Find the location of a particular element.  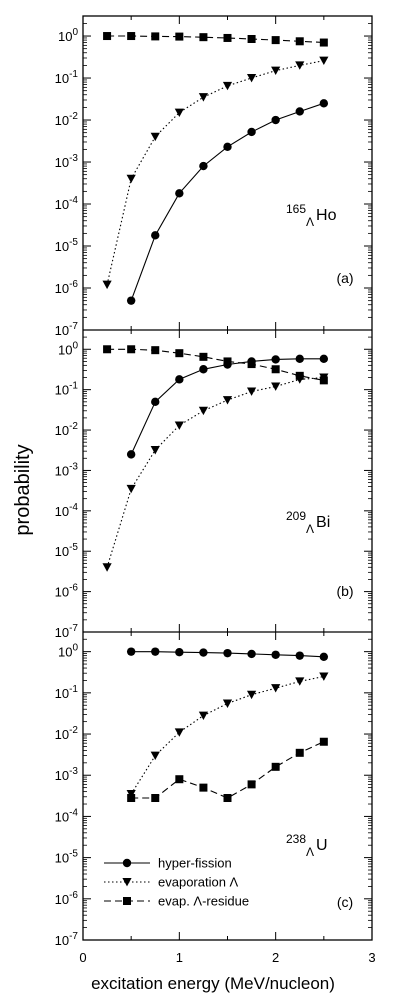

x-axis-title: excitation energy (MeV/nucleon) is located at coordinates (213, 983).